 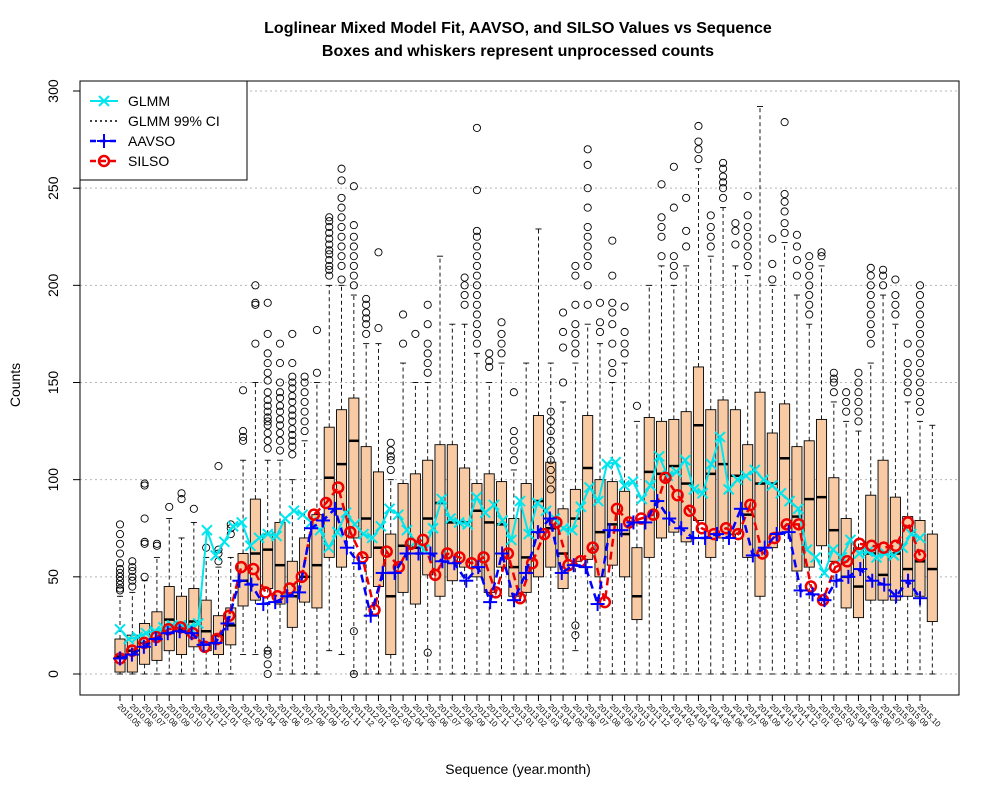 I want to click on y-tick-label: 0, so click(x=53, y=674).